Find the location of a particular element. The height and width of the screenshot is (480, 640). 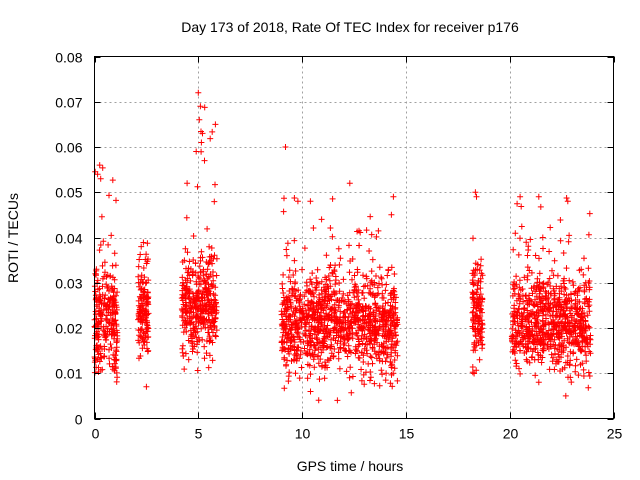

y-tick-label: 0.04 is located at coordinates (68, 239).